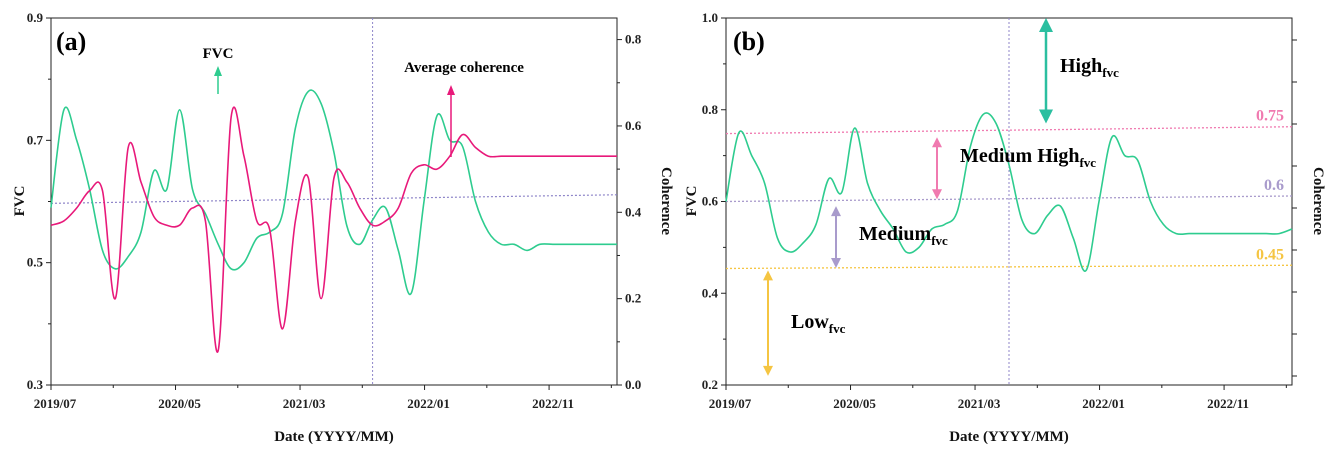 This screenshot has height=458, width=1330. What do you see at coordinates (334, 199) in the screenshot?
I see `panel-a-fvc-trend` at bounding box center [334, 199].